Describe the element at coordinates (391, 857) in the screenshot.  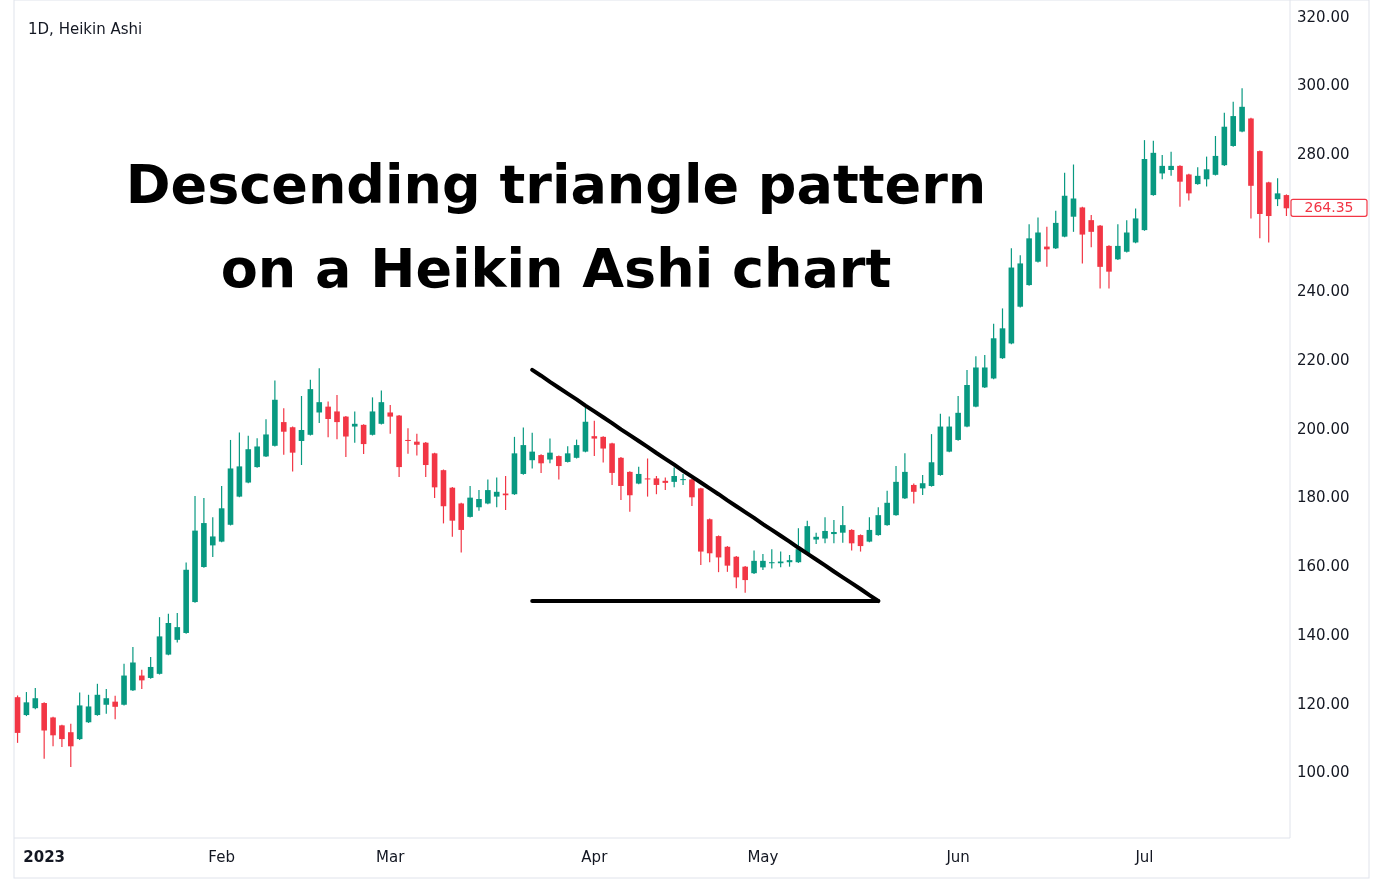
I see `x-tick-label: Mar` at that location.